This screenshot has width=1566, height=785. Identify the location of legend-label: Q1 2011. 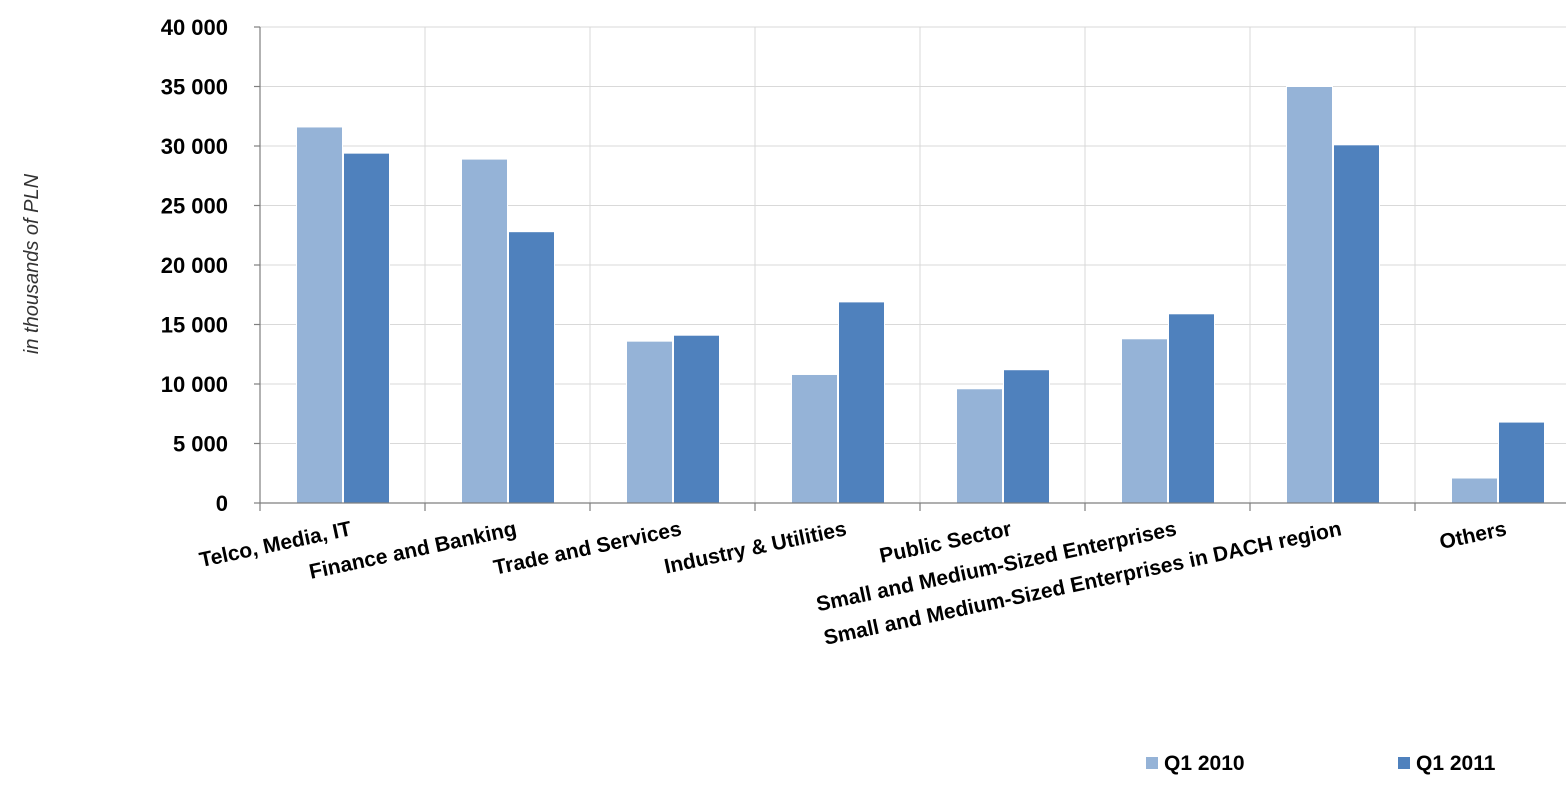
(1456, 763).